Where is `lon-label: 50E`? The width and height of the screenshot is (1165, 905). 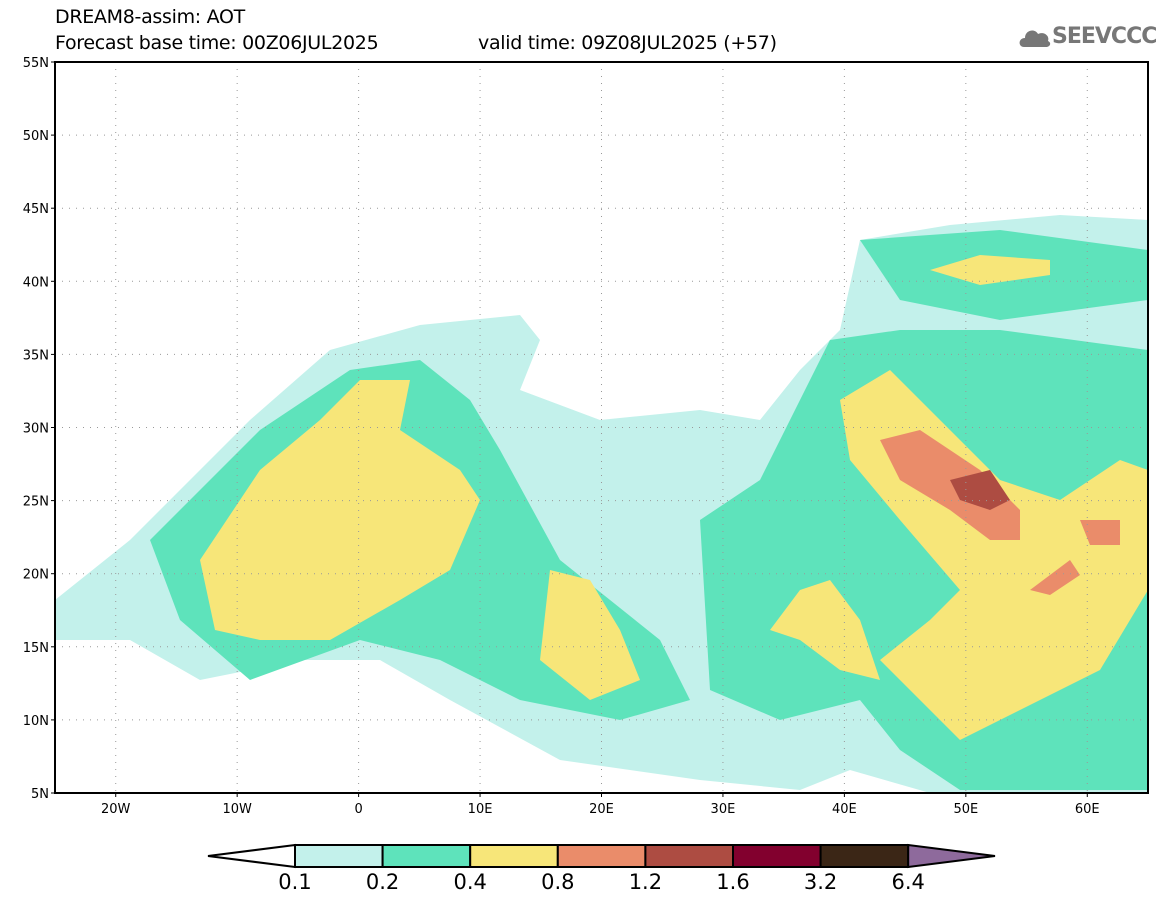 lon-label: 50E is located at coordinates (965, 809).